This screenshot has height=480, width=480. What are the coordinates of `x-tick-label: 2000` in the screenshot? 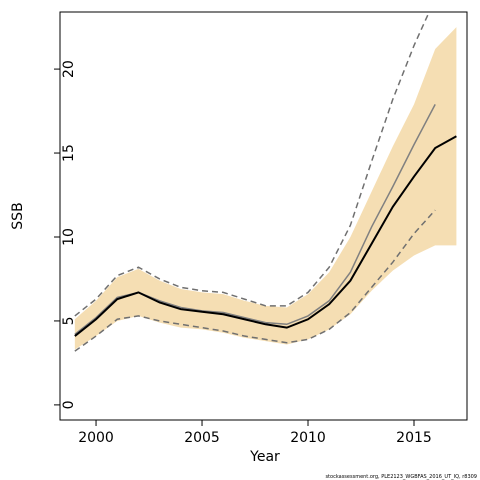 It's located at (96, 438).